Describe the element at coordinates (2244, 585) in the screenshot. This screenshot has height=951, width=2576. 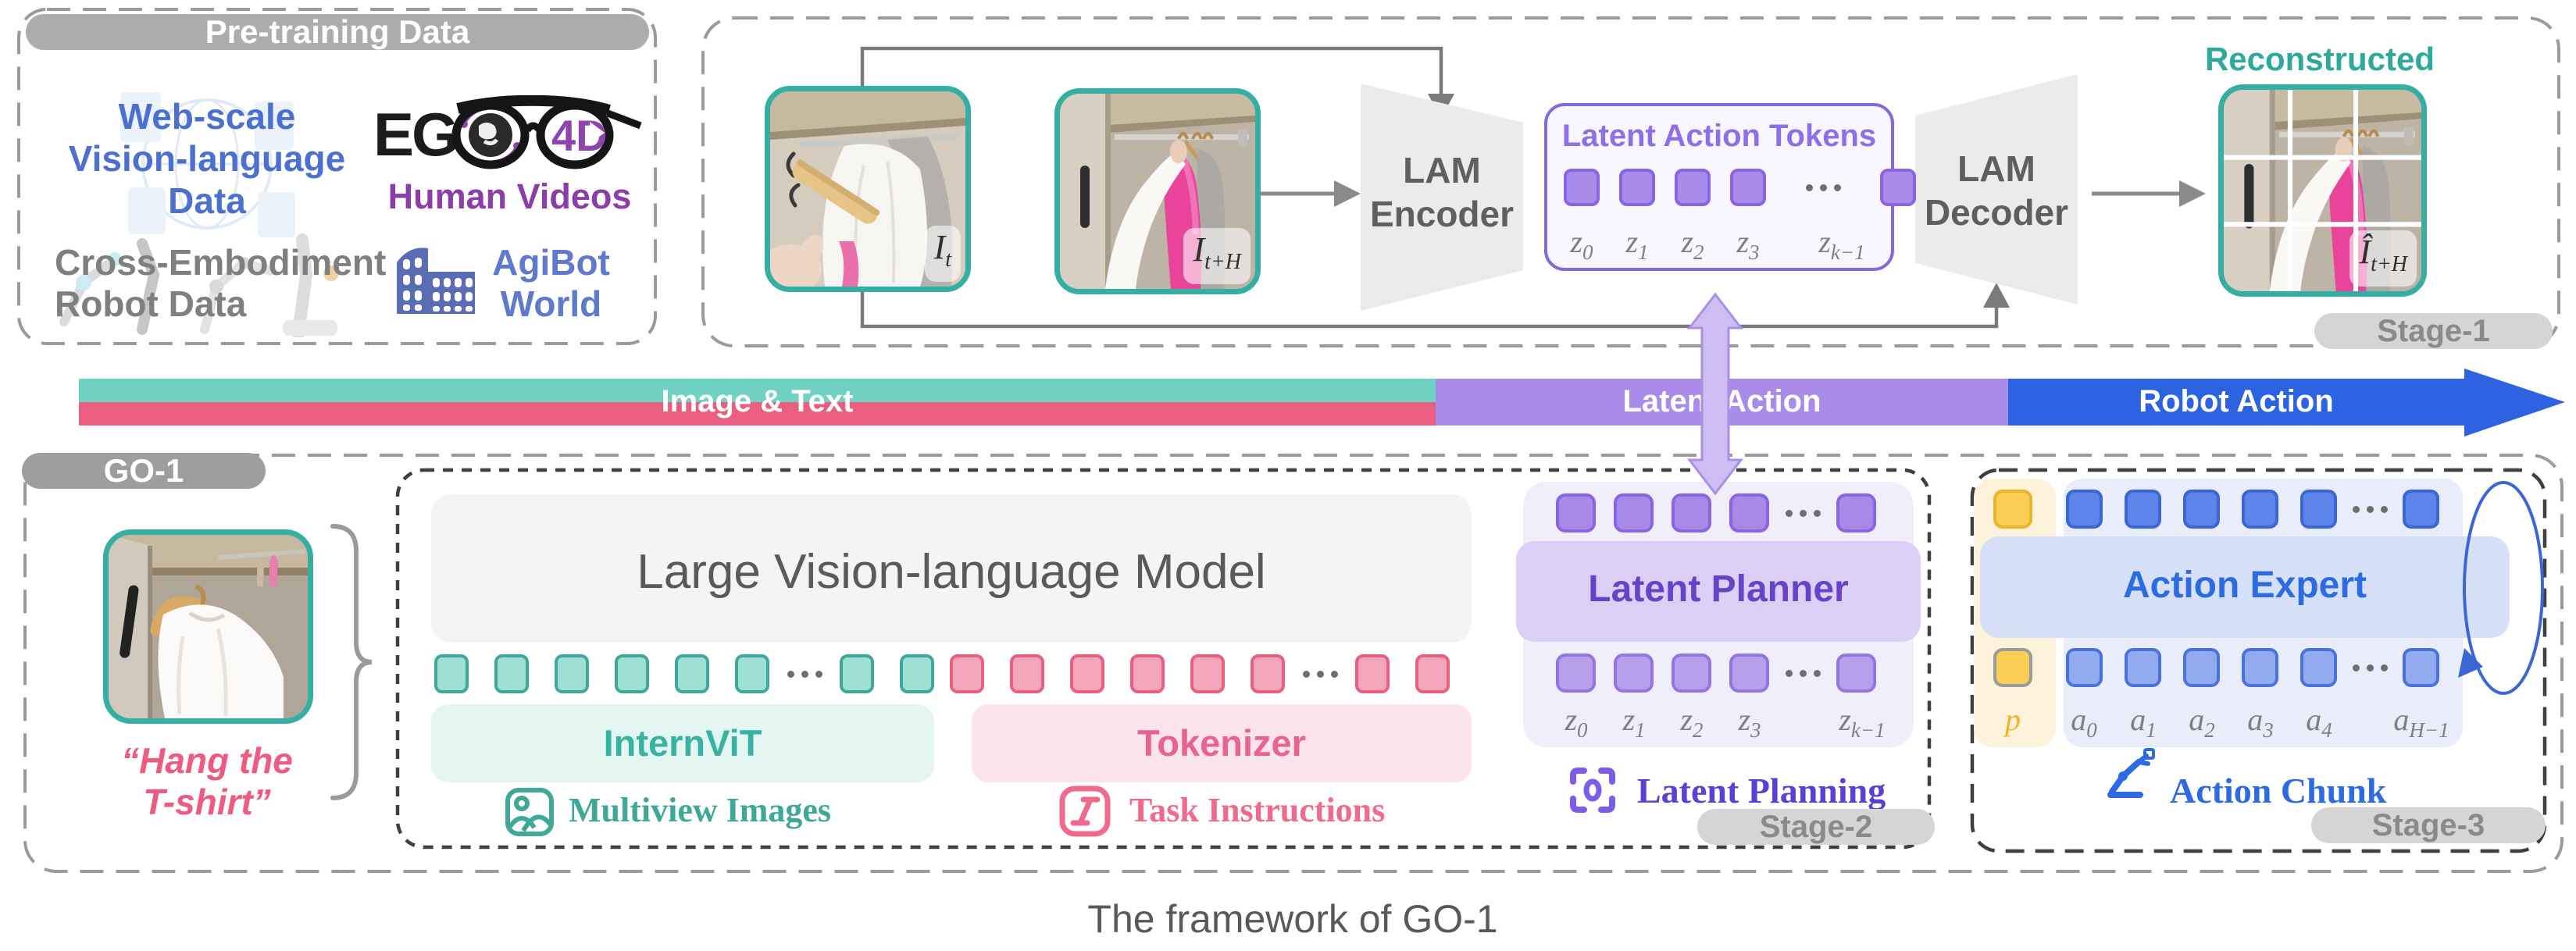
I see `action-expert-label: Action Expert` at that location.